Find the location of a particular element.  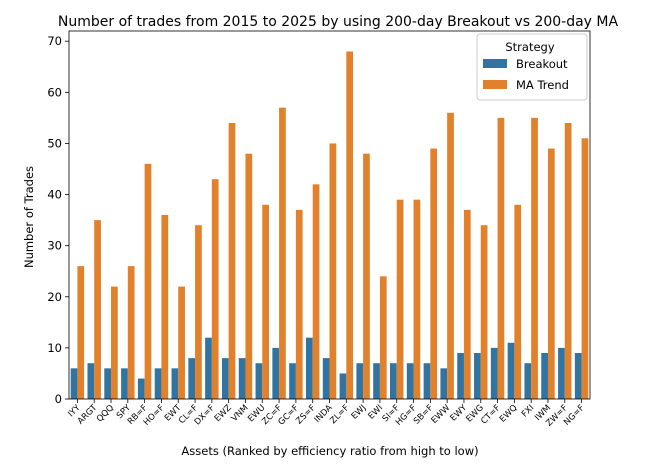

bar-breakout-zc-f is located at coordinates (276, 373).